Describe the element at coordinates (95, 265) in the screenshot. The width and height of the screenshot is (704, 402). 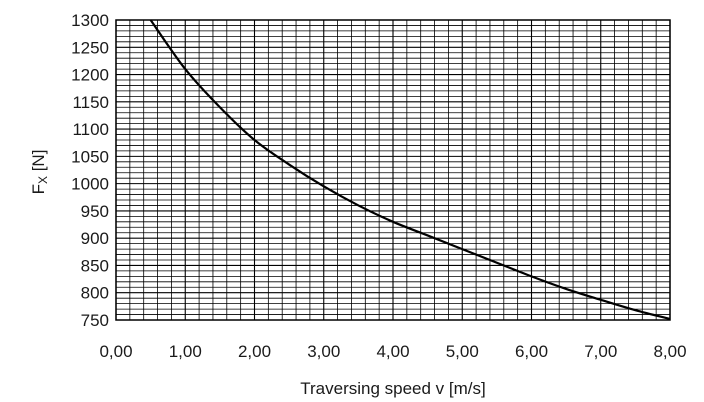
I see `y-tick-label: 850` at that location.